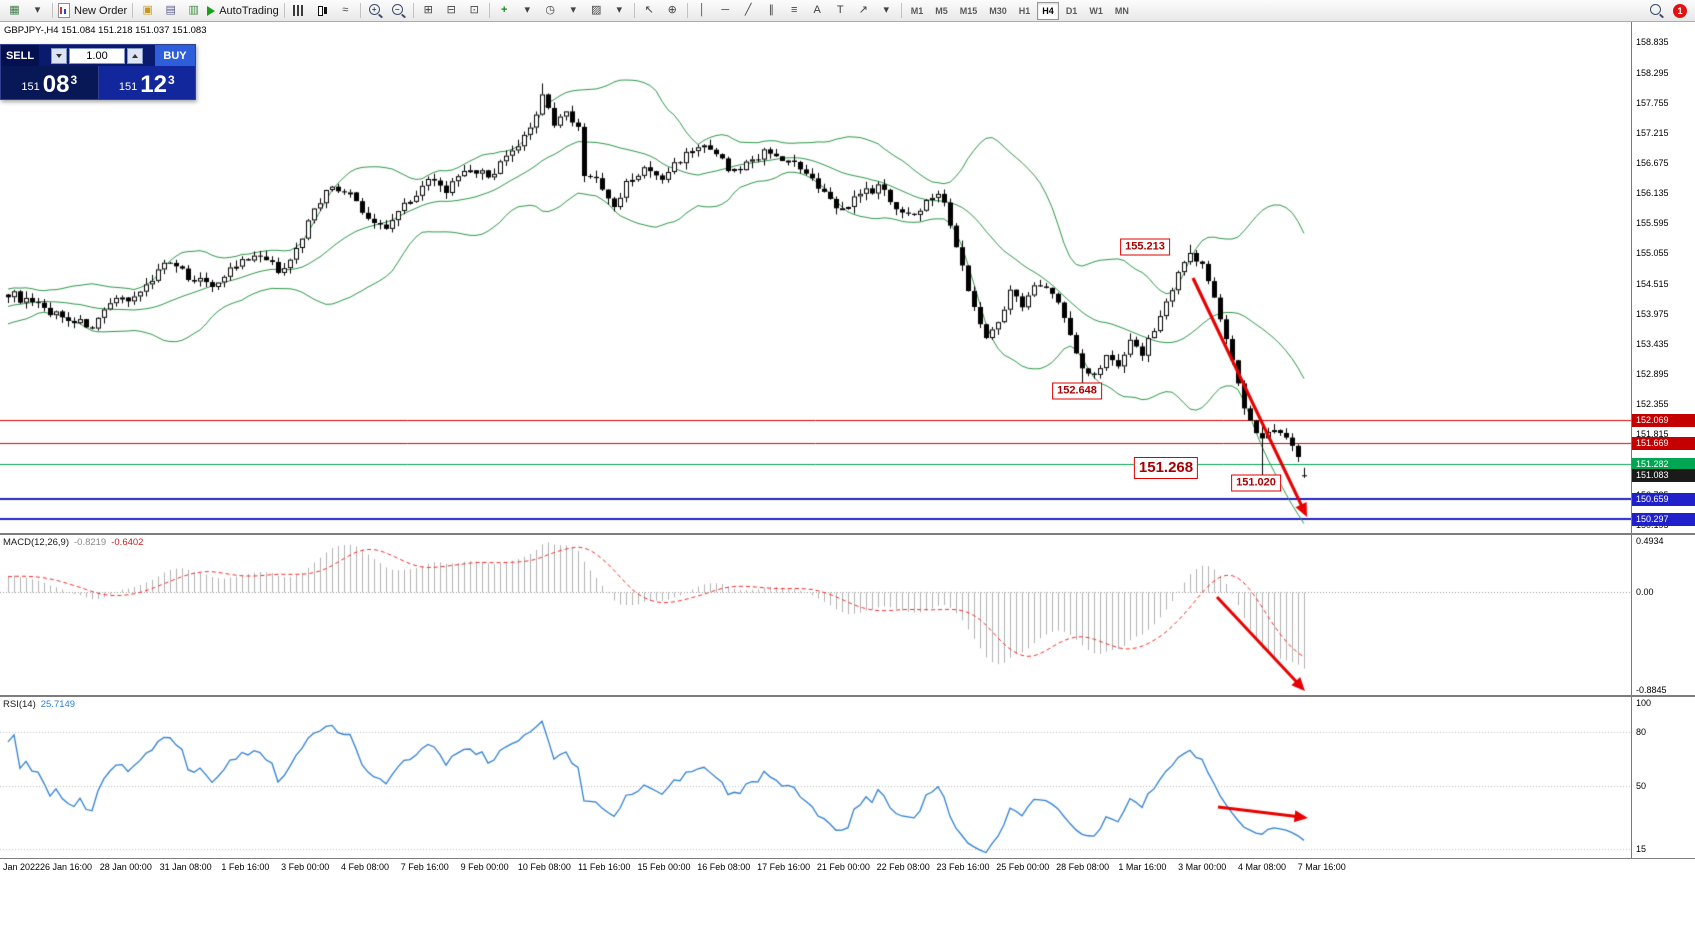  What do you see at coordinates (968, 10) in the screenshot?
I see `timeframe-m15-button: M15` at bounding box center [968, 10].